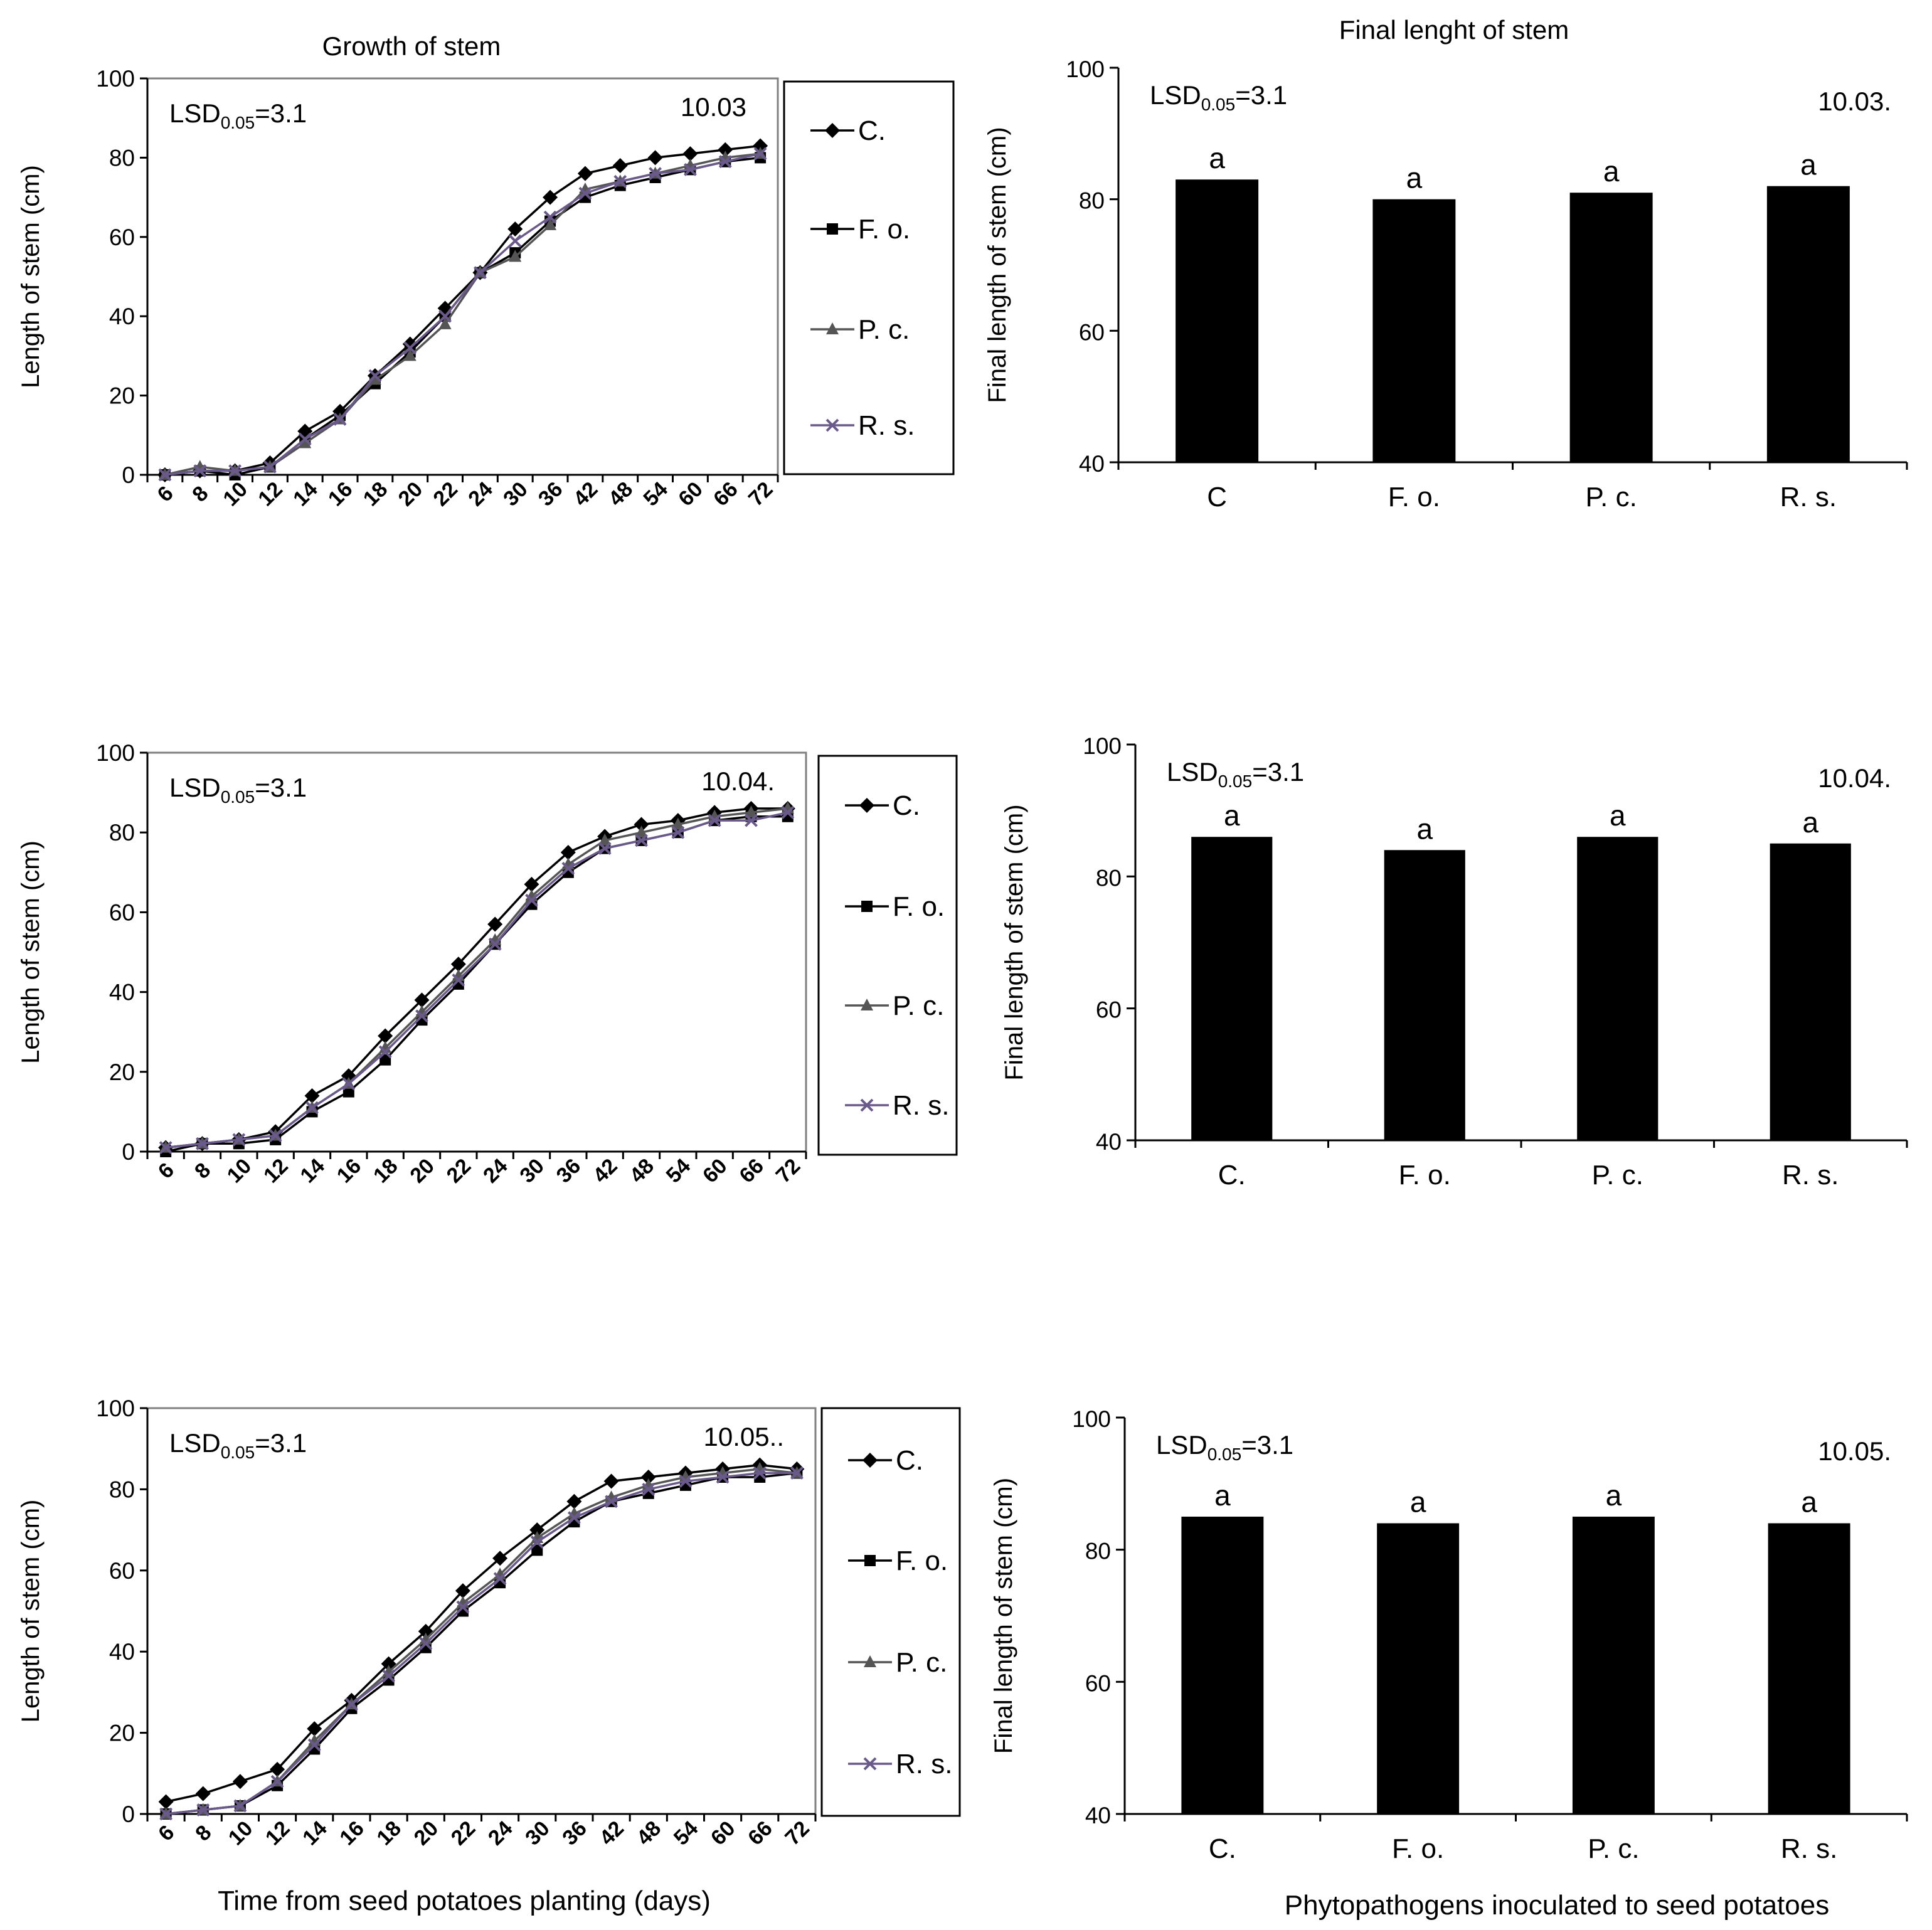 Image resolution: width=1932 pixels, height=1930 pixels. What do you see at coordinates (238, 797) in the screenshot?
I see `lsd-subscript: 0.05` at bounding box center [238, 797].